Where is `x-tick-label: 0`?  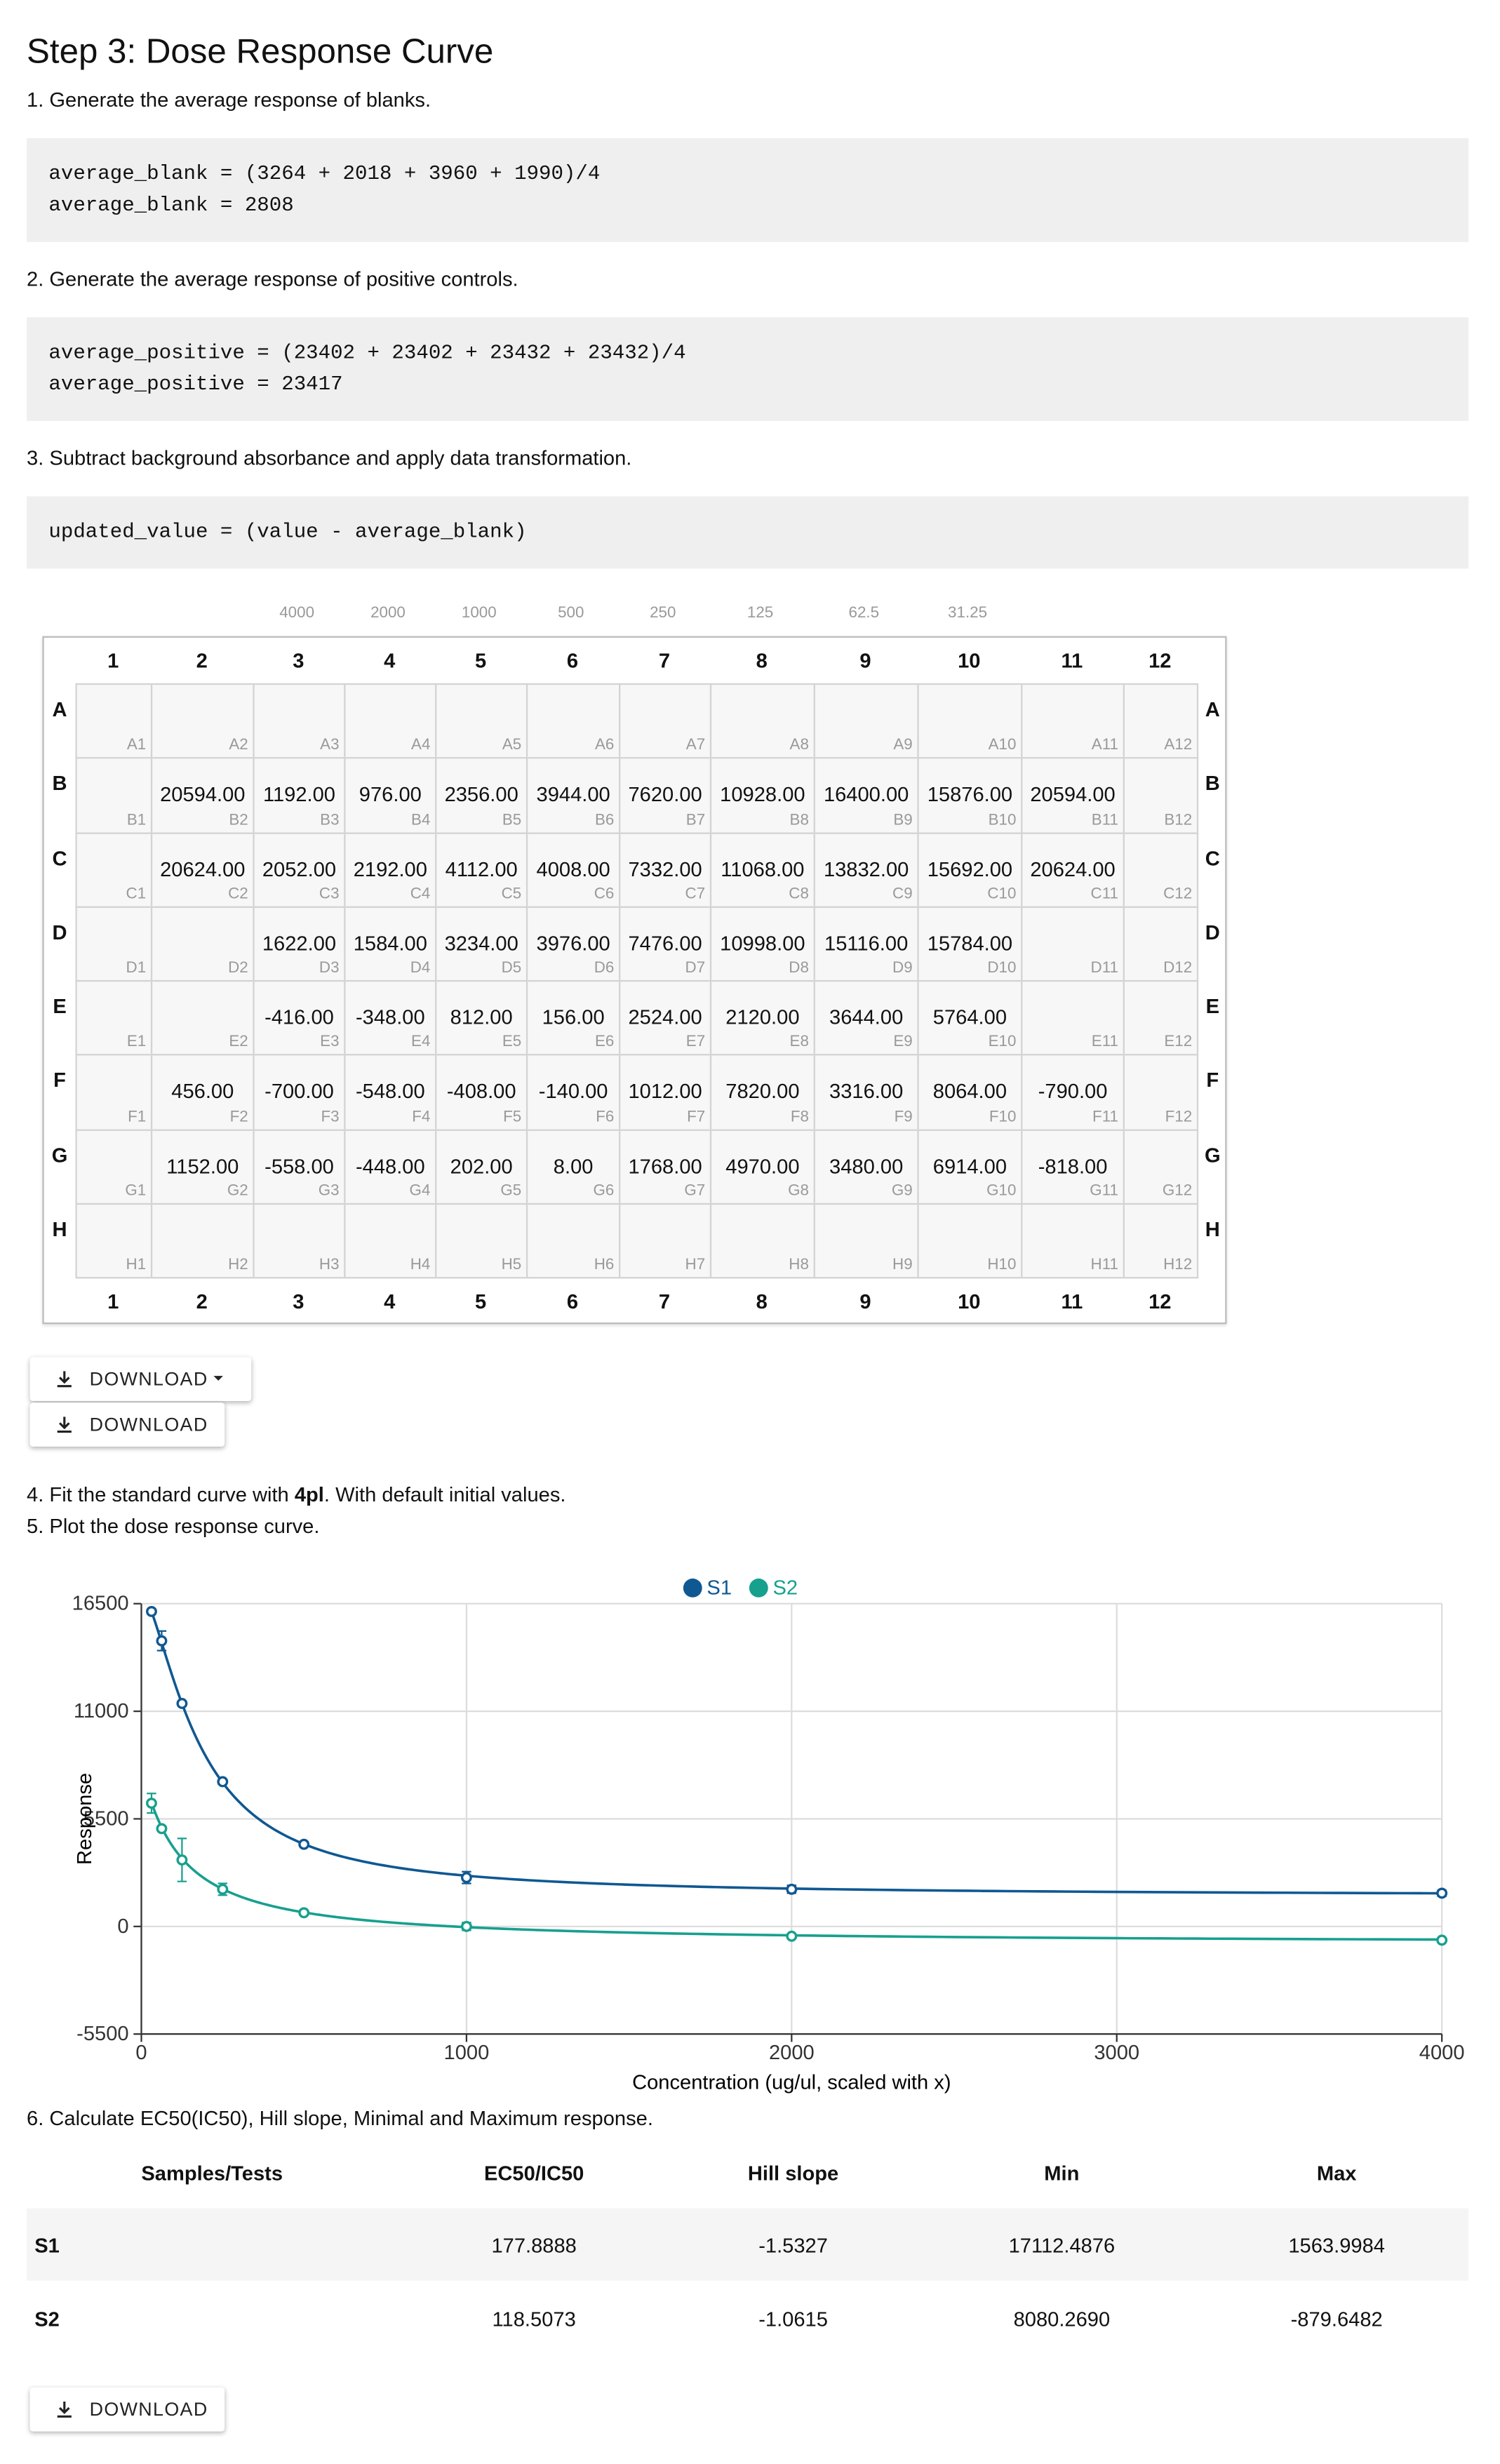
x-tick-label: 0 is located at coordinates (141, 2053).